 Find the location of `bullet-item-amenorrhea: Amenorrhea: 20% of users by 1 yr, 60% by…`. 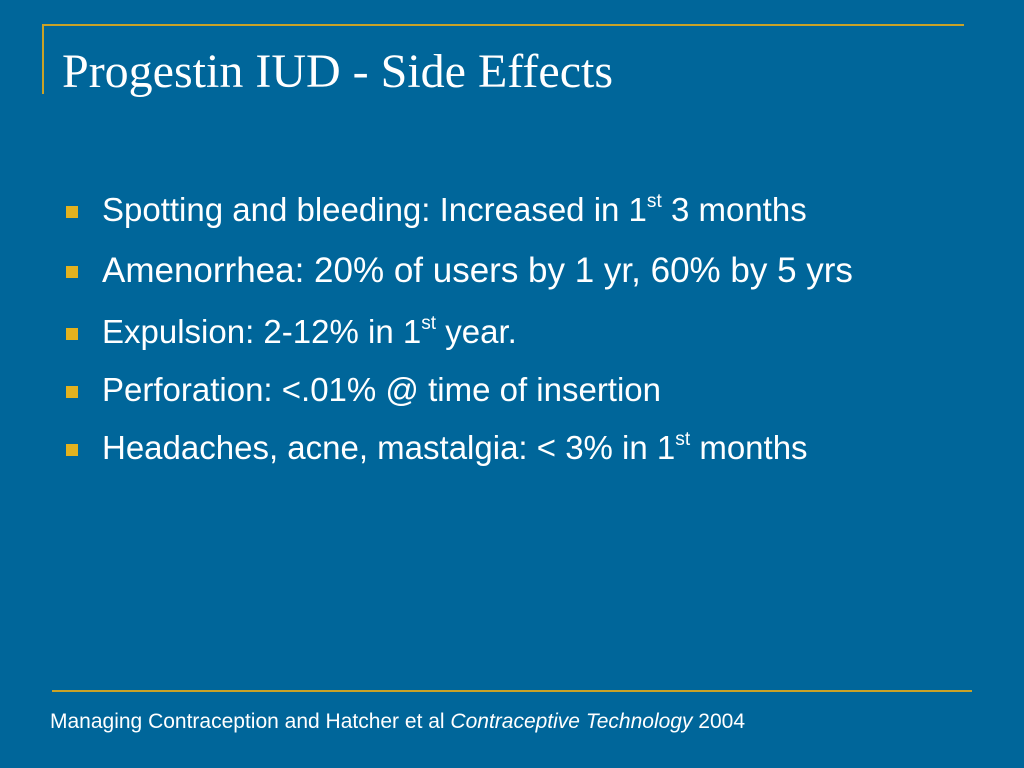

bullet-item-amenorrhea: Amenorrhea: 20% of users by 1 yr, 60% by… is located at coordinates (538, 271).